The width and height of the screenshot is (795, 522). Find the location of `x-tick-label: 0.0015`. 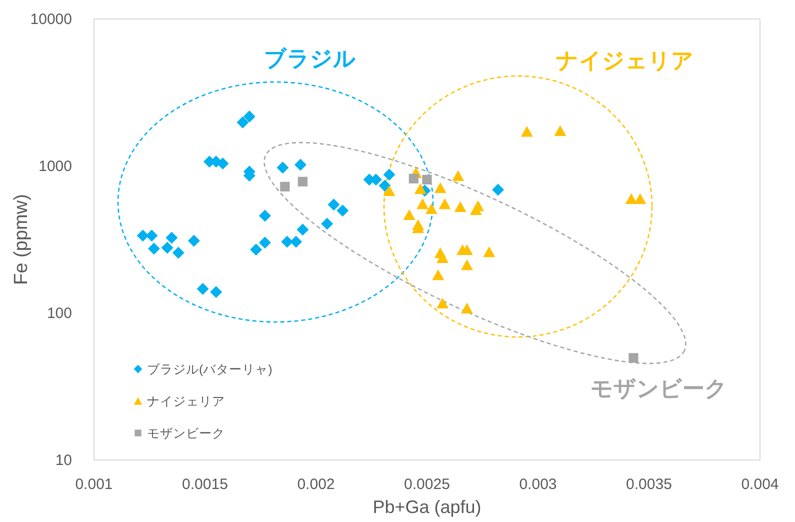

x-tick-label: 0.0015 is located at coordinates (205, 484).